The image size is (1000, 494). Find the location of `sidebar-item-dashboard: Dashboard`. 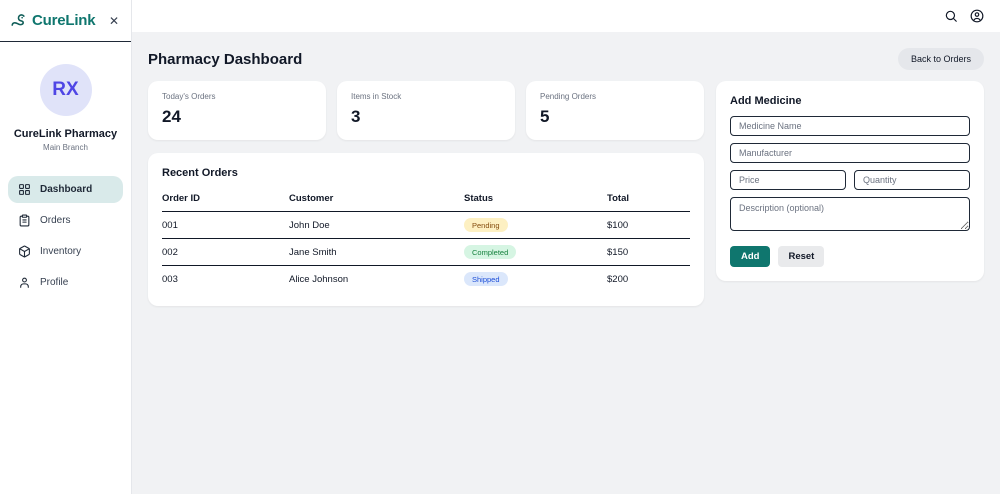

sidebar-item-dashboard: Dashboard is located at coordinates (65, 189).